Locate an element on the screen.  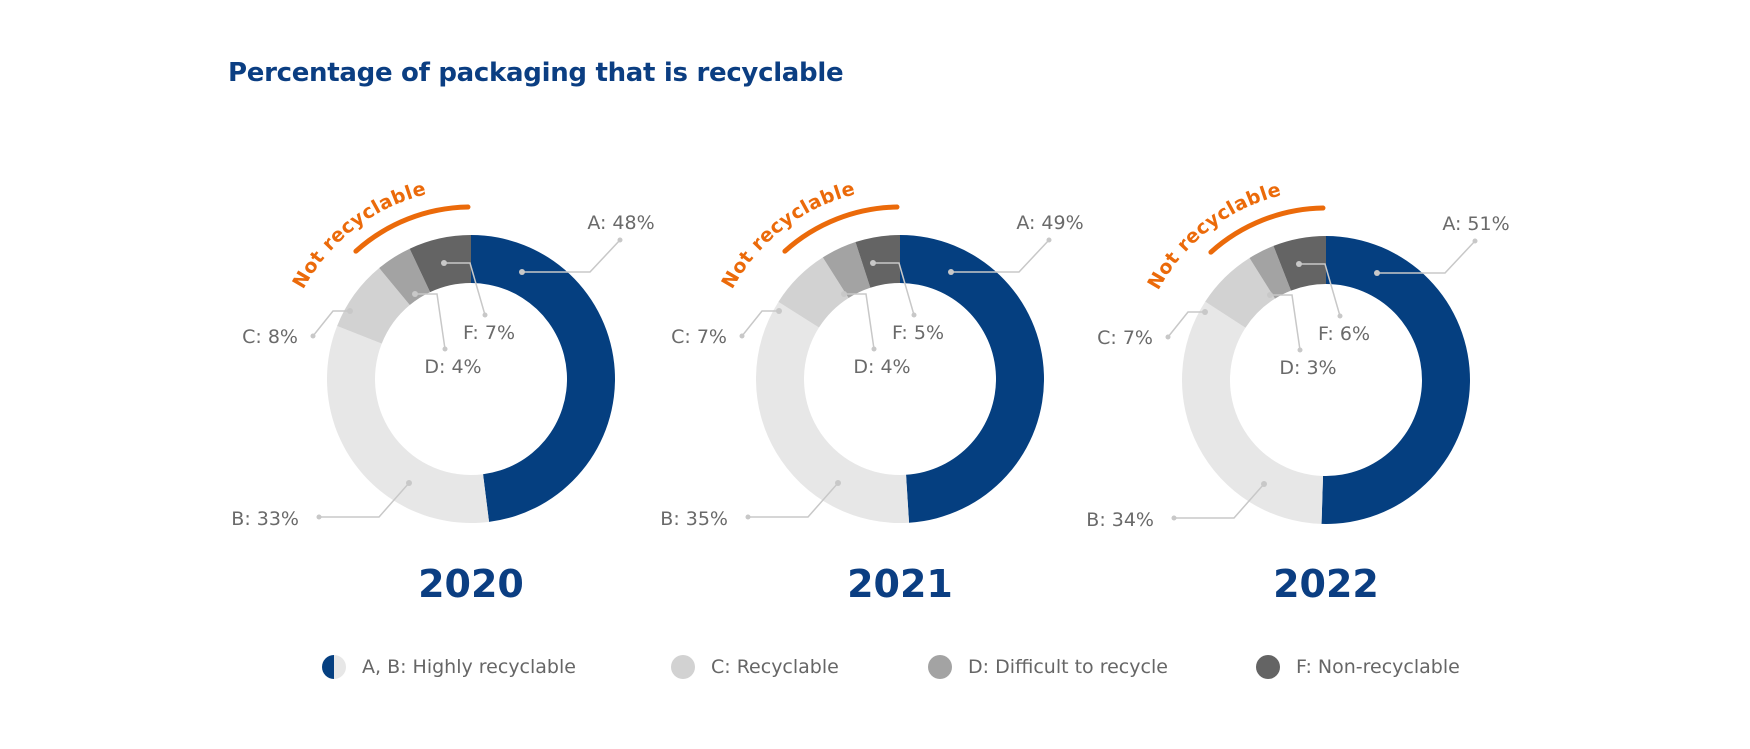
year-label: 2020 is located at coordinates (471, 584).